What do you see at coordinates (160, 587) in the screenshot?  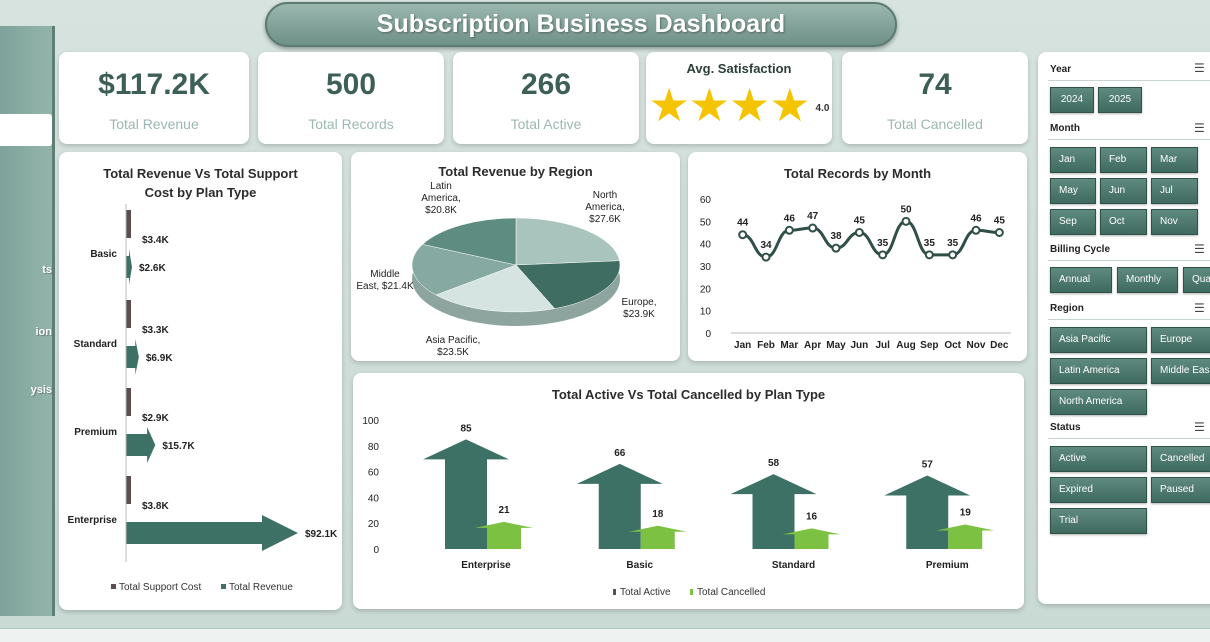 I see `legend-label: Total Support Cost` at bounding box center [160, 587].